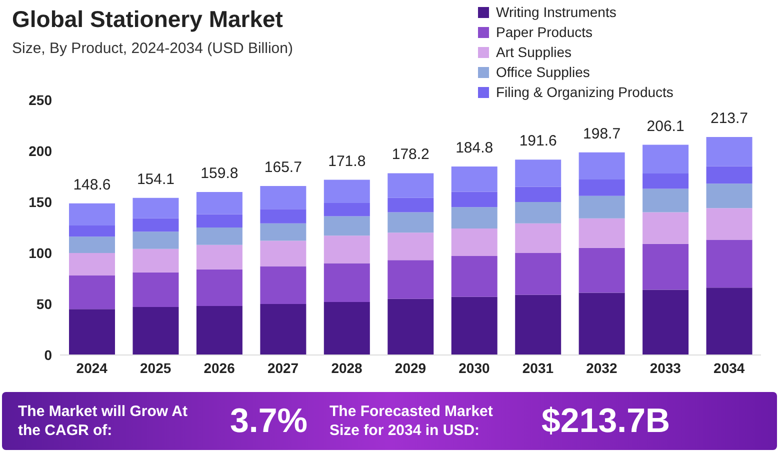 This screenshot has height=454, width=781. What do you see at coordinates (666, 368) in the screenshot?
I see `x-tick-label: 2033` at bounding box center [666, 368].